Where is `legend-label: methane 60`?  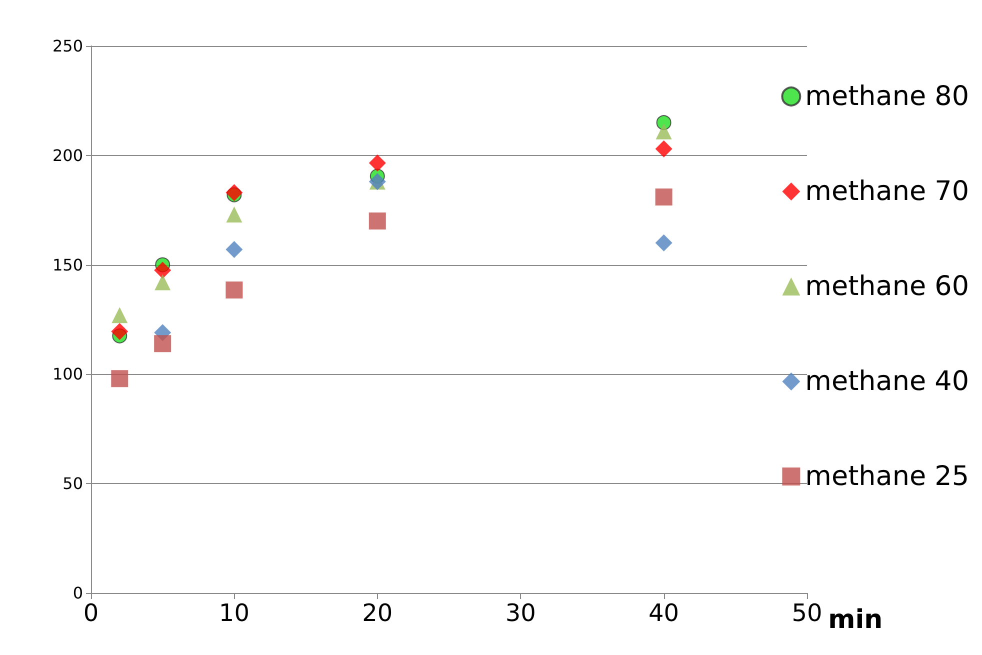 legend-label: methane 60 is located at coordinates (887, 286).